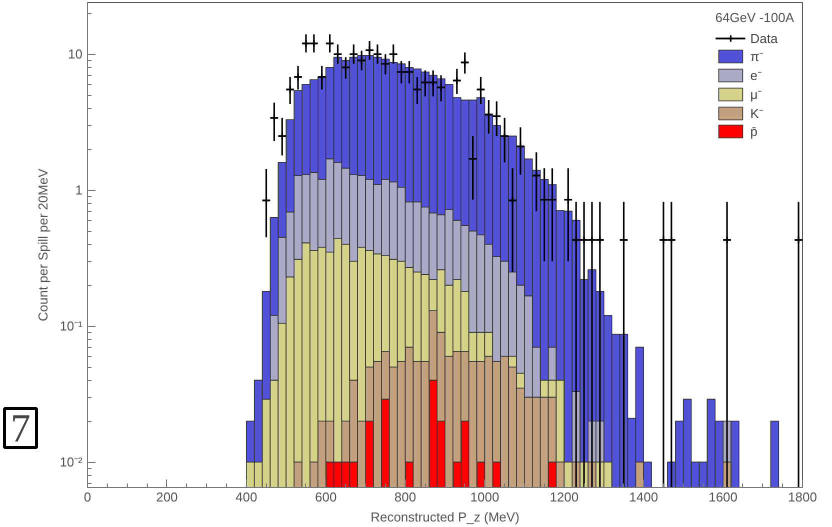 The width and height of the screenshot is (832, 527). Describe the element at coordinates (167, 497) in the screenshot. I see `x-tick-label: 200` at that location.